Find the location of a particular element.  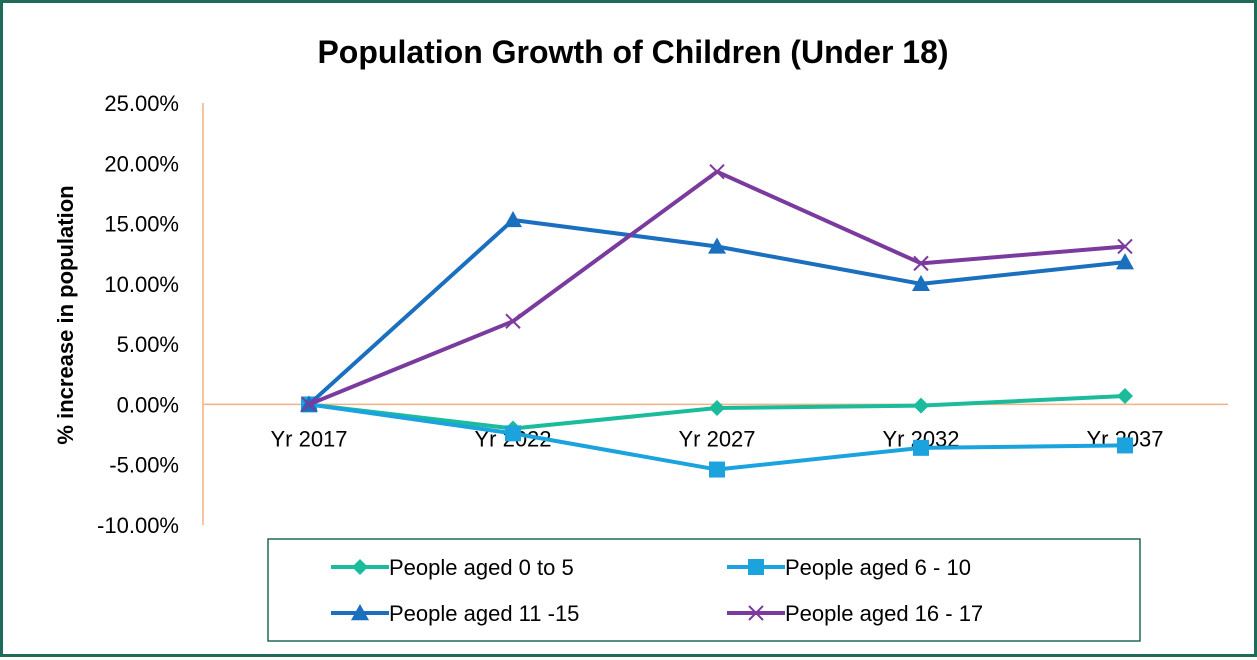

y-tick-label: 0.00% is located at coordinates (148, 404).